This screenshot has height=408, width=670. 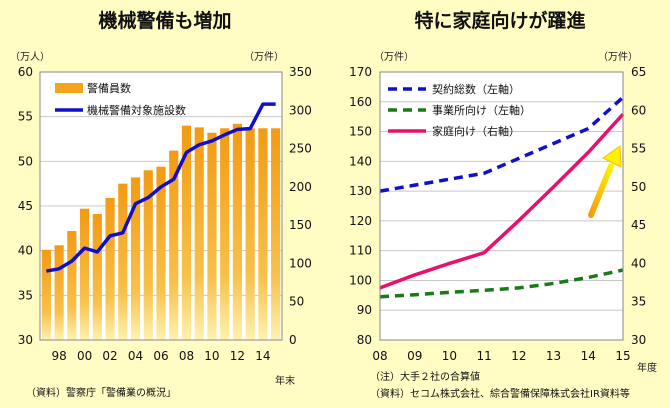 I want to click on left-y2-tick-label: 350, so click(x=300, y=72).